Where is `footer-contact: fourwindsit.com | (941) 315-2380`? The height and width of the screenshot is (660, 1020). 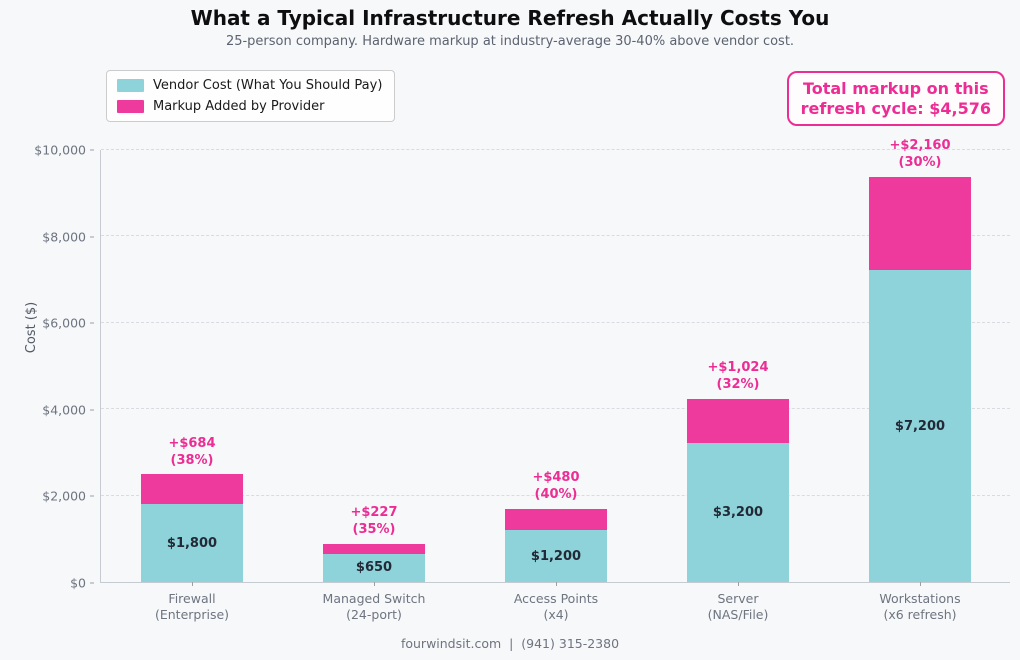
footer-contact: fourwindsit.com | (941) 315-2380 is located at coordinates (510, 643).